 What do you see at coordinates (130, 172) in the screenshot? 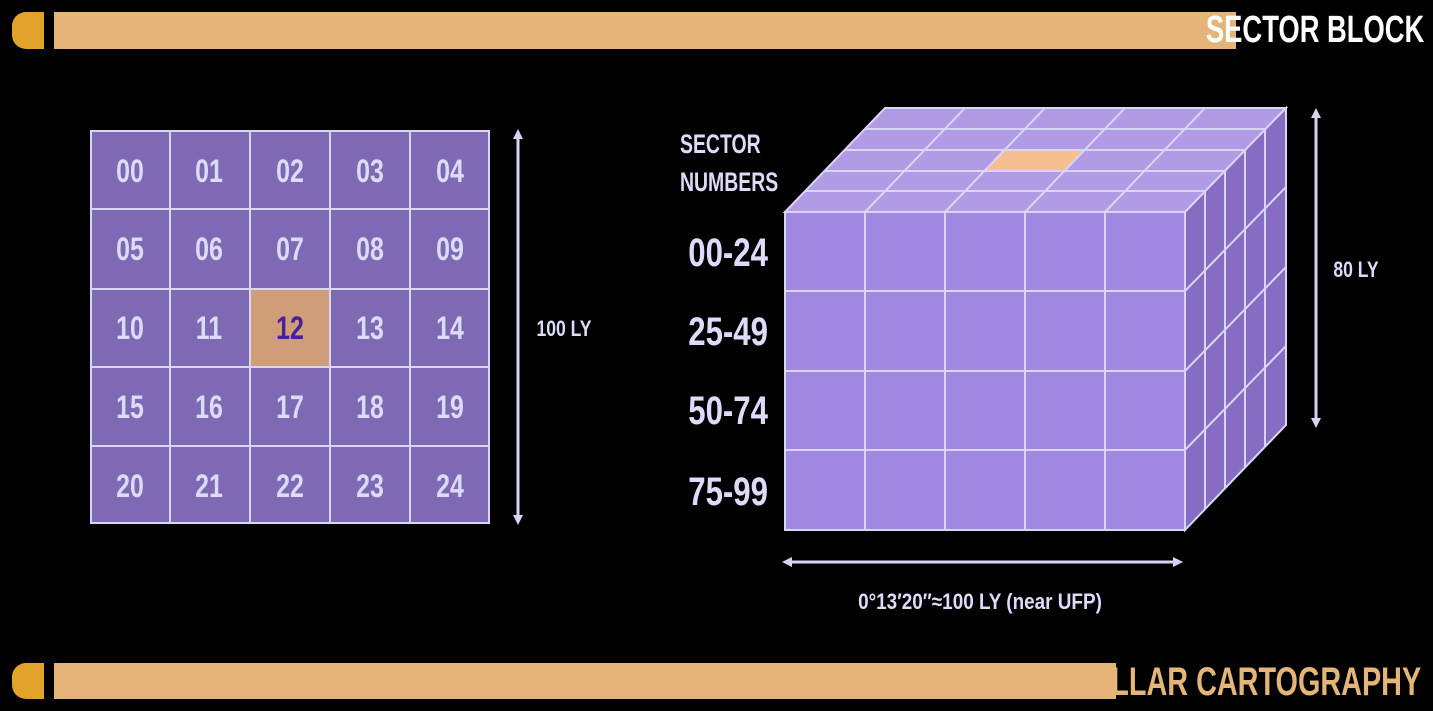
I see `sector-number-00: 00` at bounding box center [130, 172].